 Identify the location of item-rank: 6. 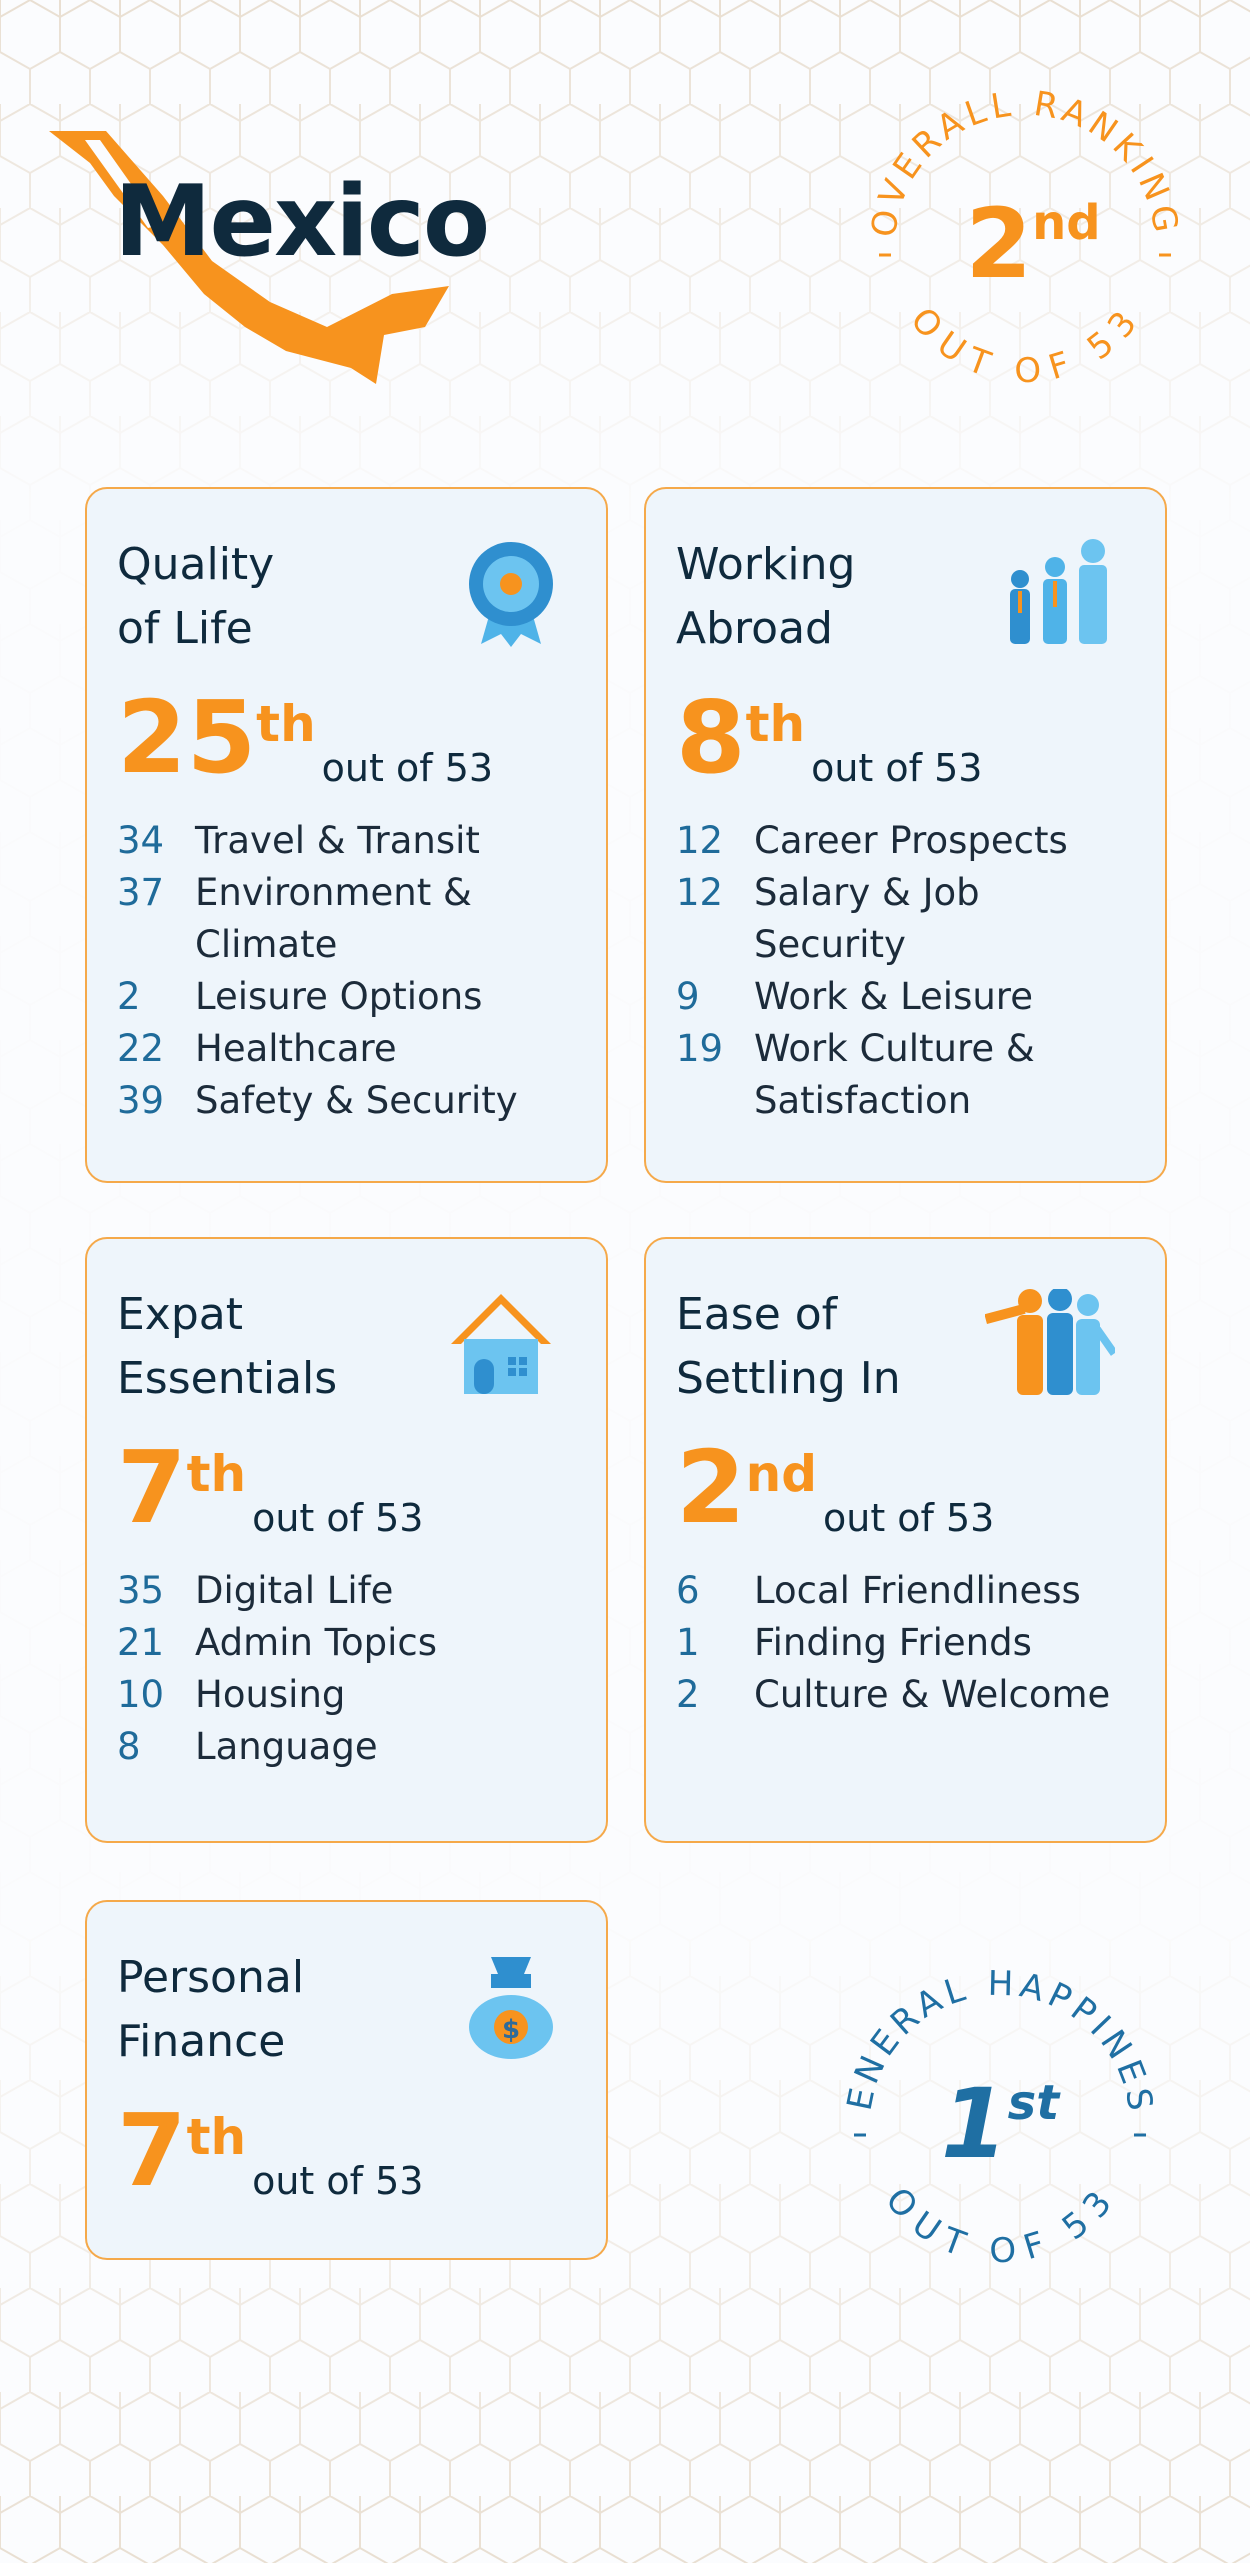
(688, 1590).